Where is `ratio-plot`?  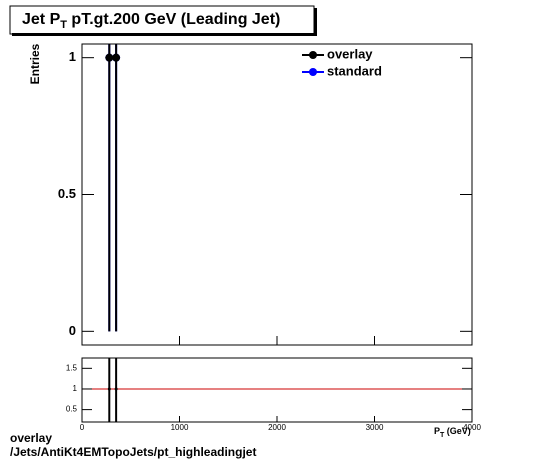 ratio-plot is located at coordinates (277, 390).